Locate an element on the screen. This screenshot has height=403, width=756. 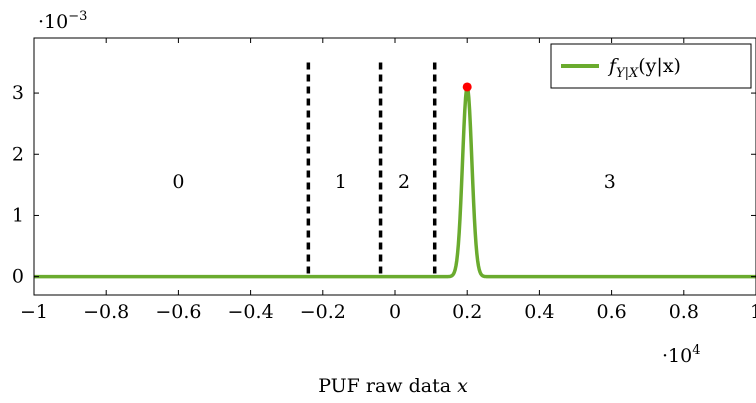
region-labels: 0 1 2 3 is located at coordinates (393, 182).